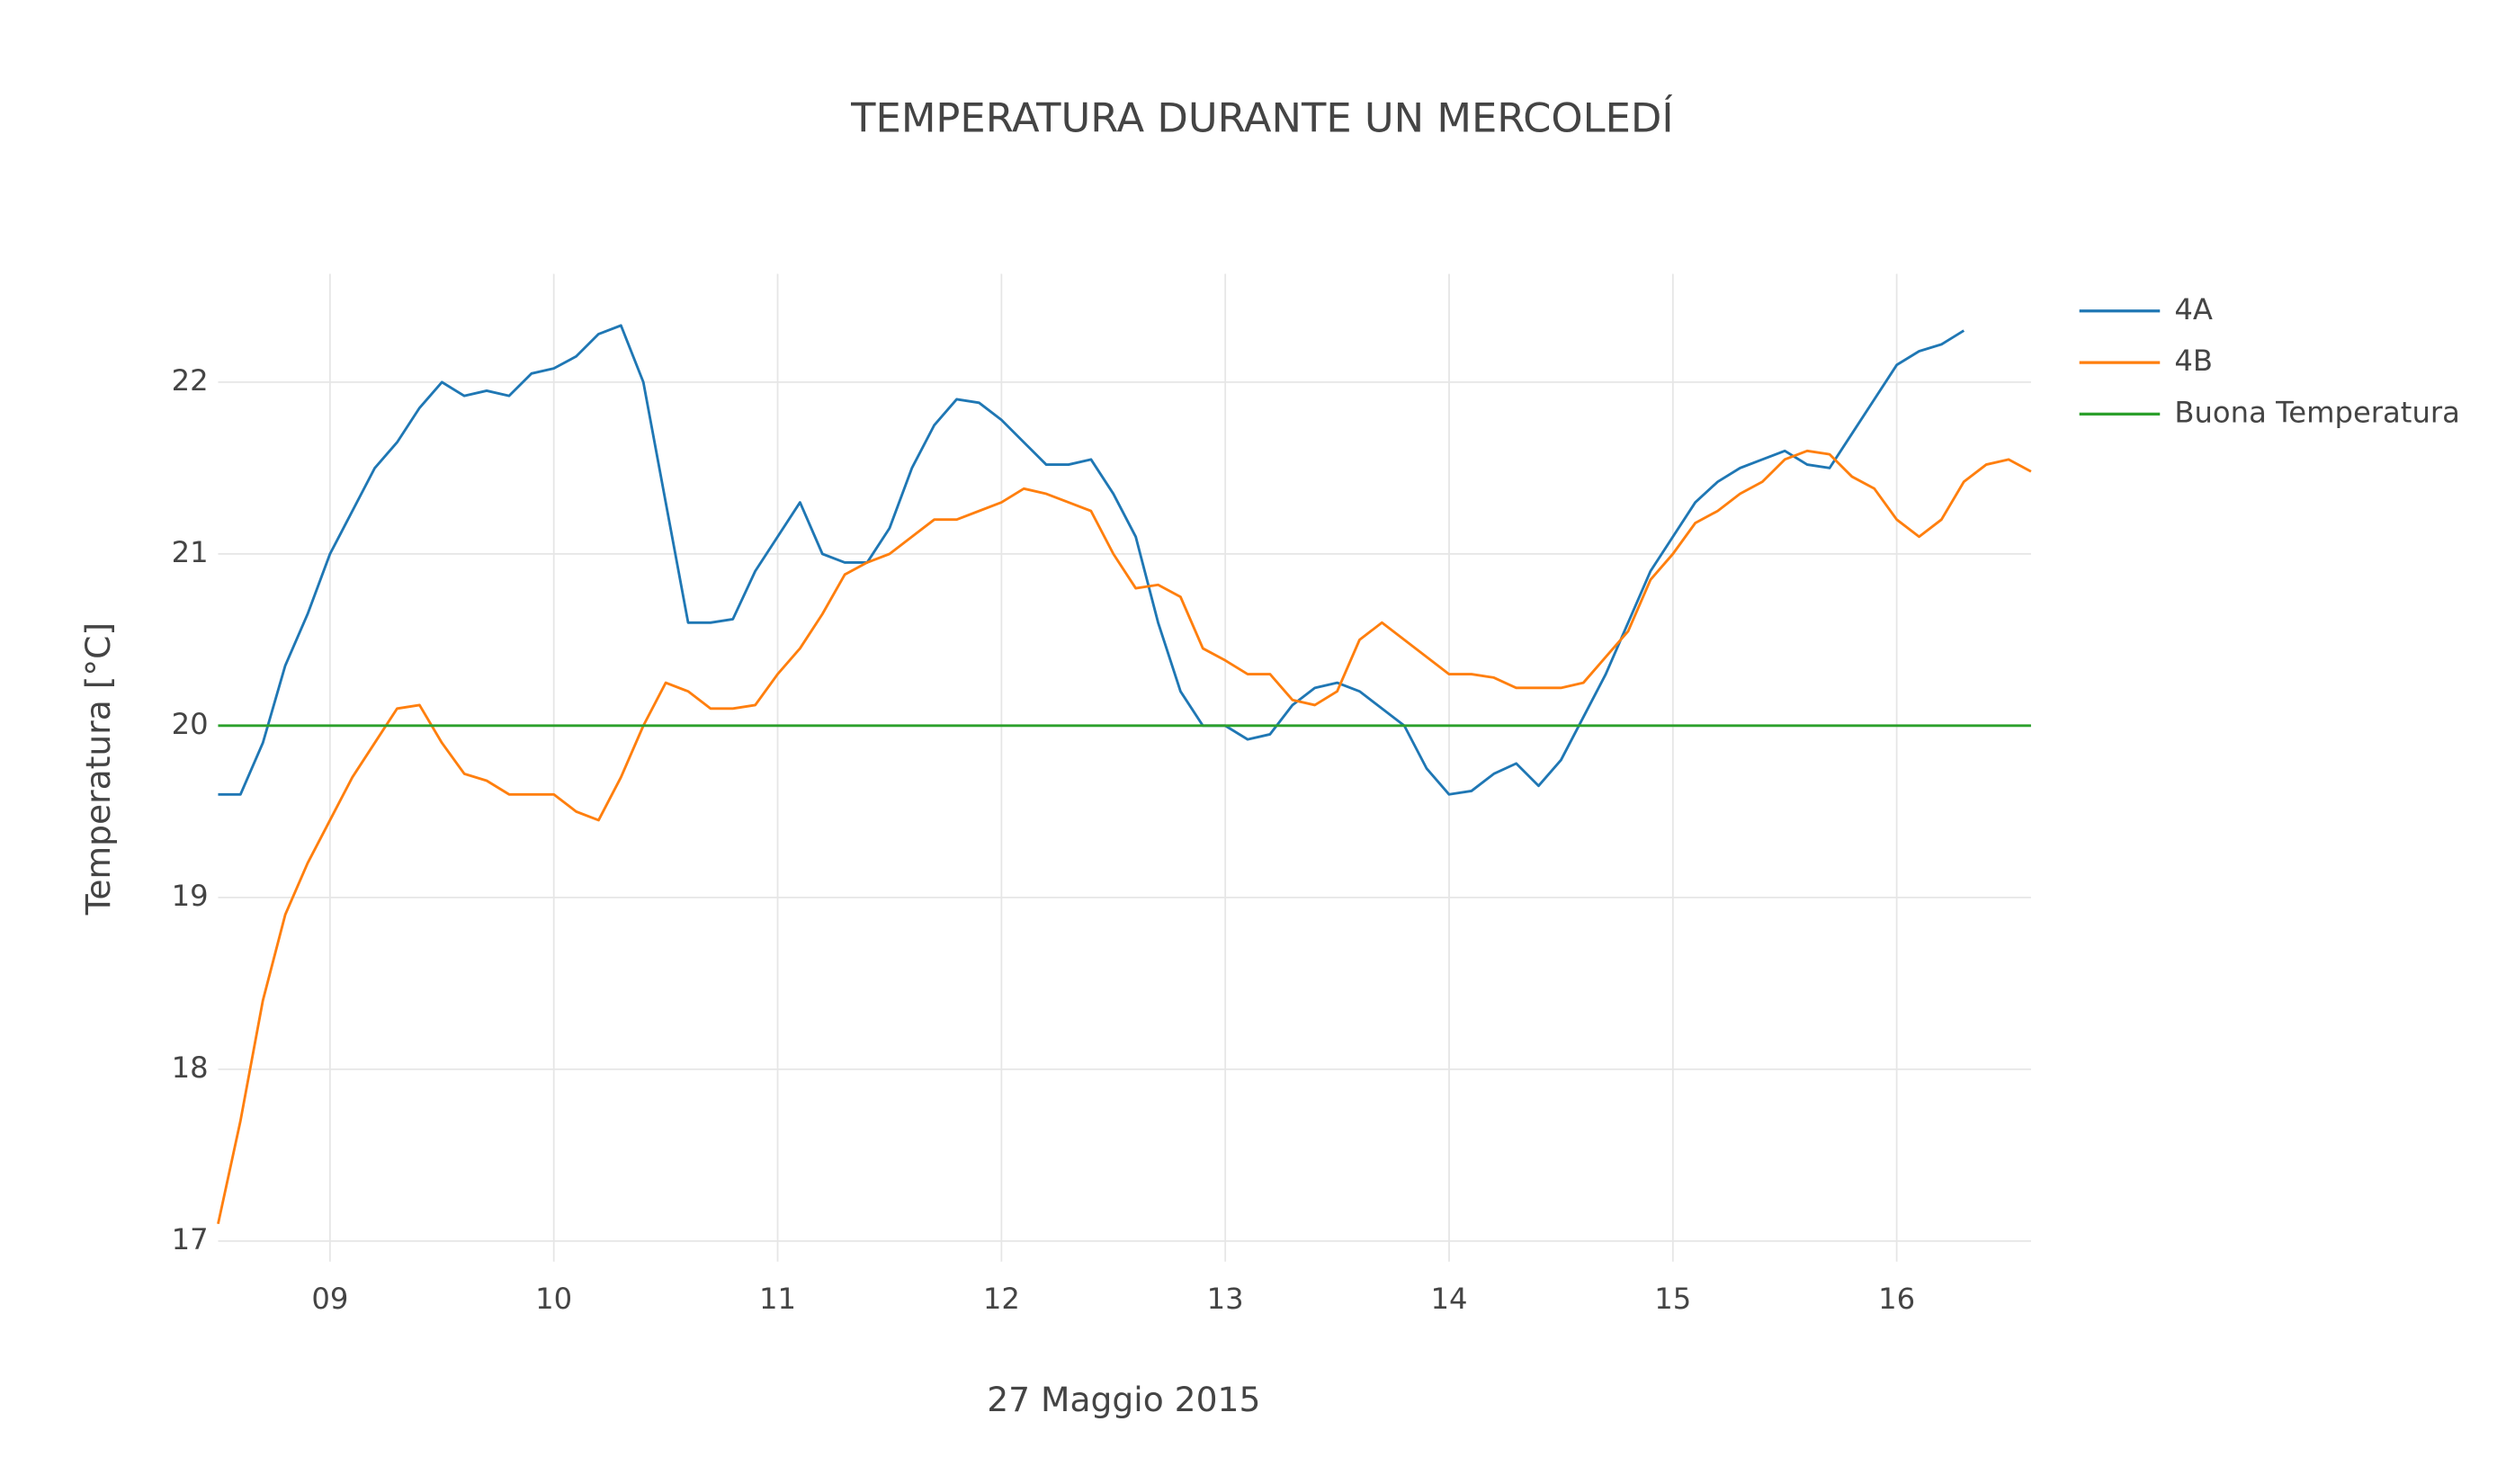 Image resolution: width=2515 pixels, height=1484 pixels. What do you see at coordinates (1672, 1299) in the screenshot?
I see `x-tick-label: 15` at bounding box center [1672, 1299].